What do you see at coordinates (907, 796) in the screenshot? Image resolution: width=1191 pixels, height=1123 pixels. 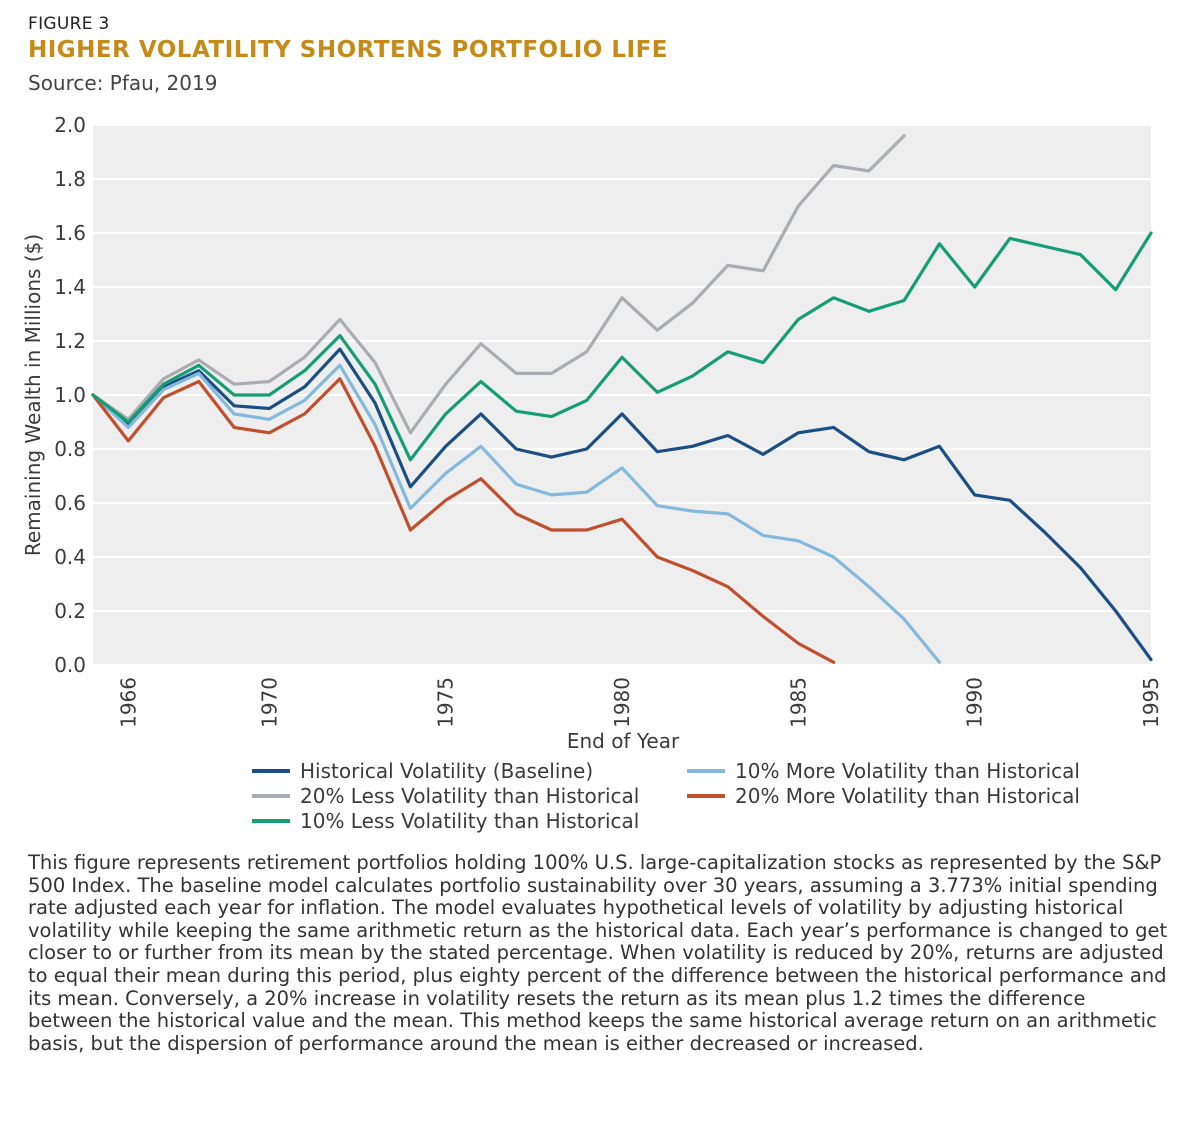 I see `legend-label-4: 20% More Volatility than Historical` at bounding box center [907, 796].